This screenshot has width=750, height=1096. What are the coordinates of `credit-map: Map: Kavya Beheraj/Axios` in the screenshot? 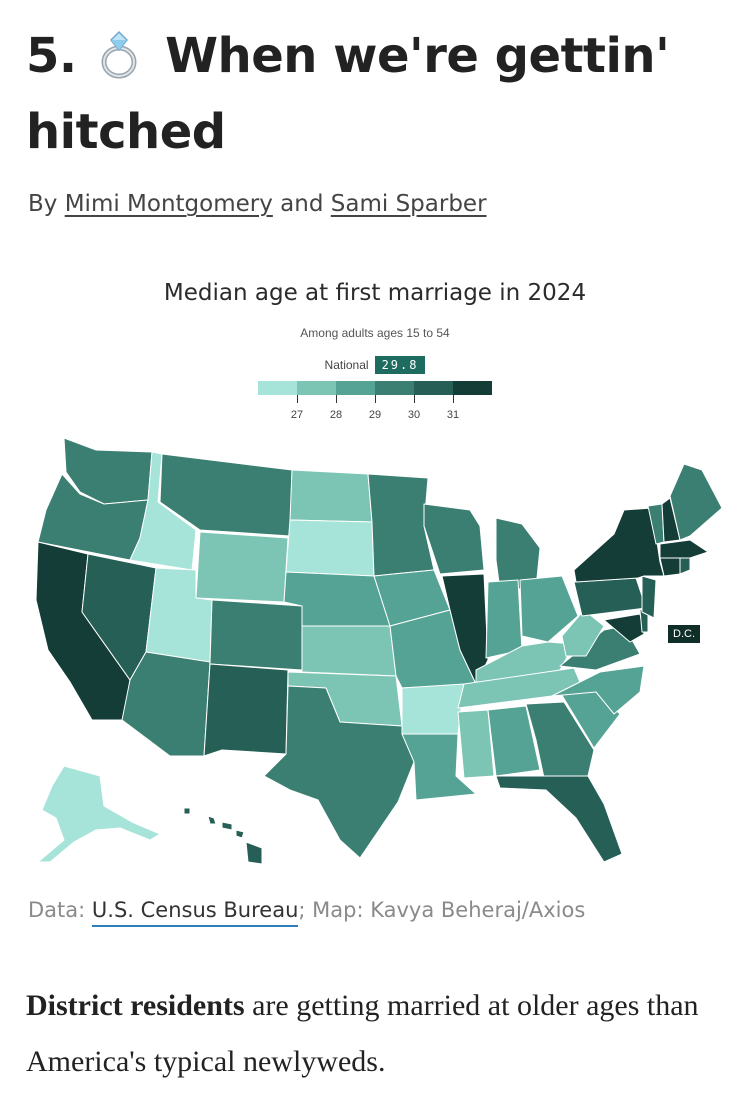 It's located at (449, 910).